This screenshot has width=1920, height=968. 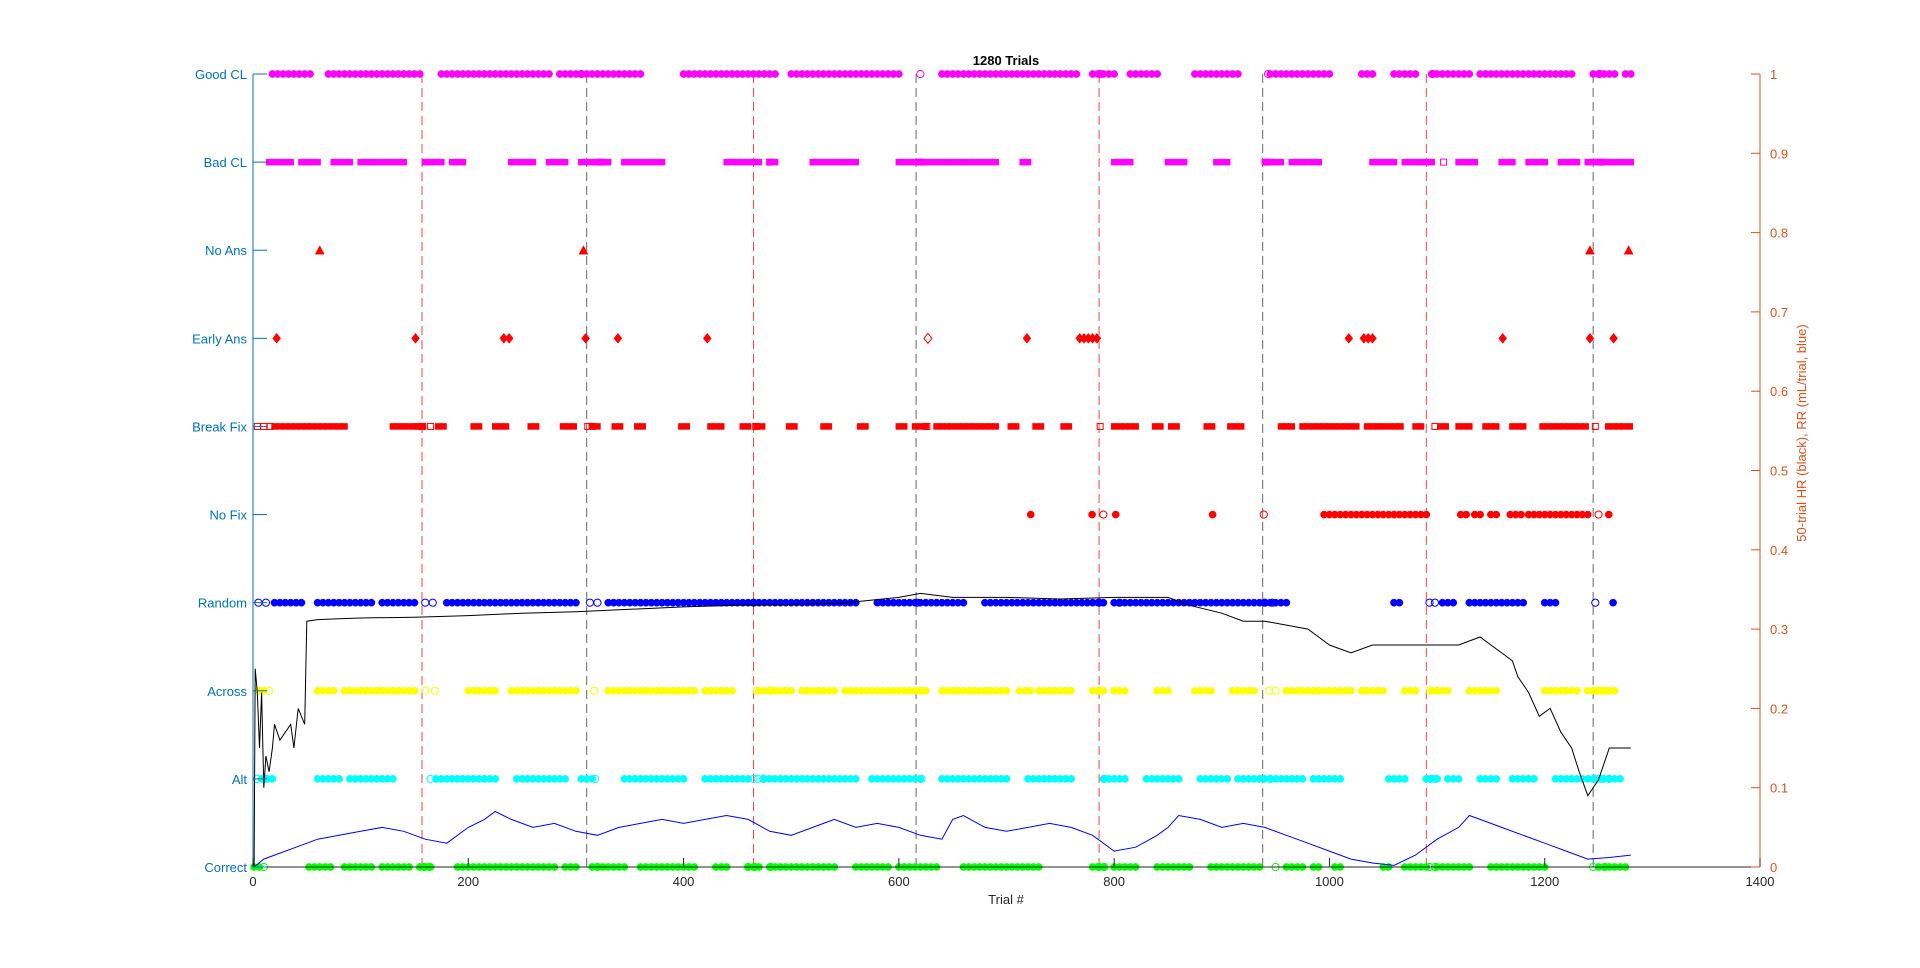 I want to click on x-tick-label: 800, so click(x=1114, y=881).